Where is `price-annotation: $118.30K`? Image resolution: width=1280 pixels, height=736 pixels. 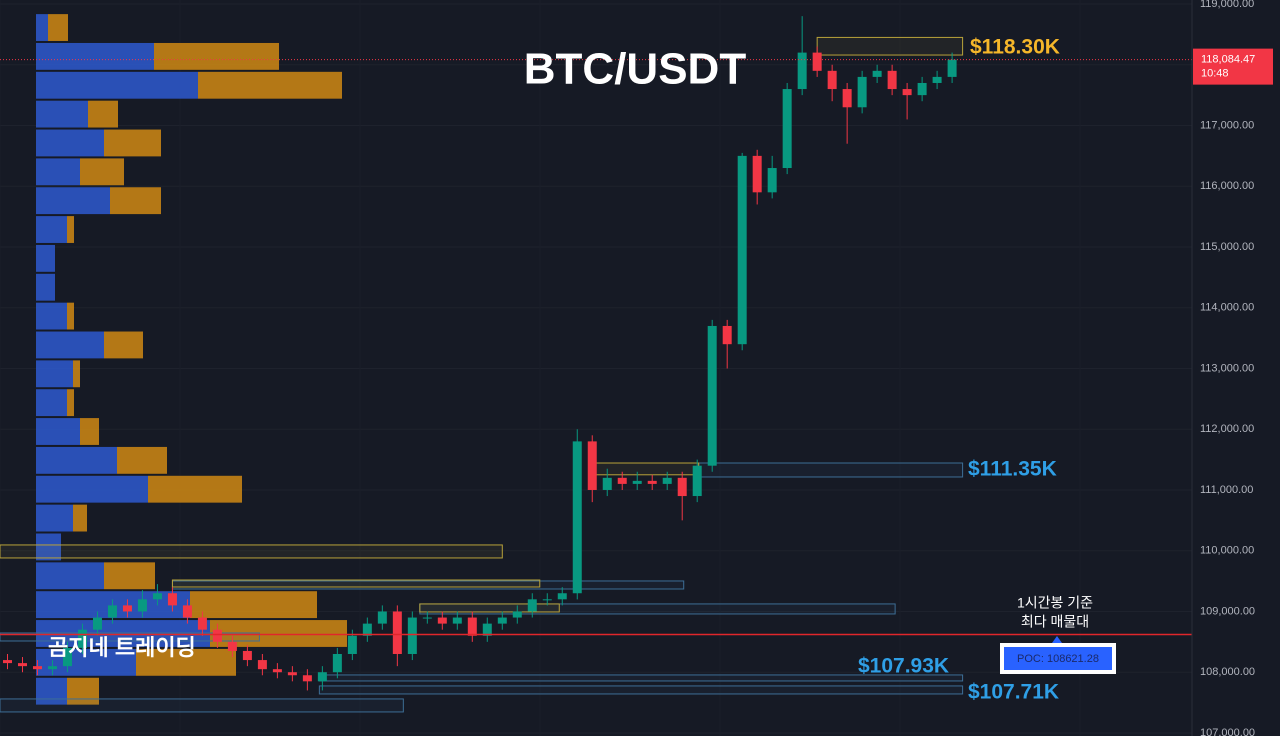 price-annotation: $118.30K is located at coordinates (1015, 47).